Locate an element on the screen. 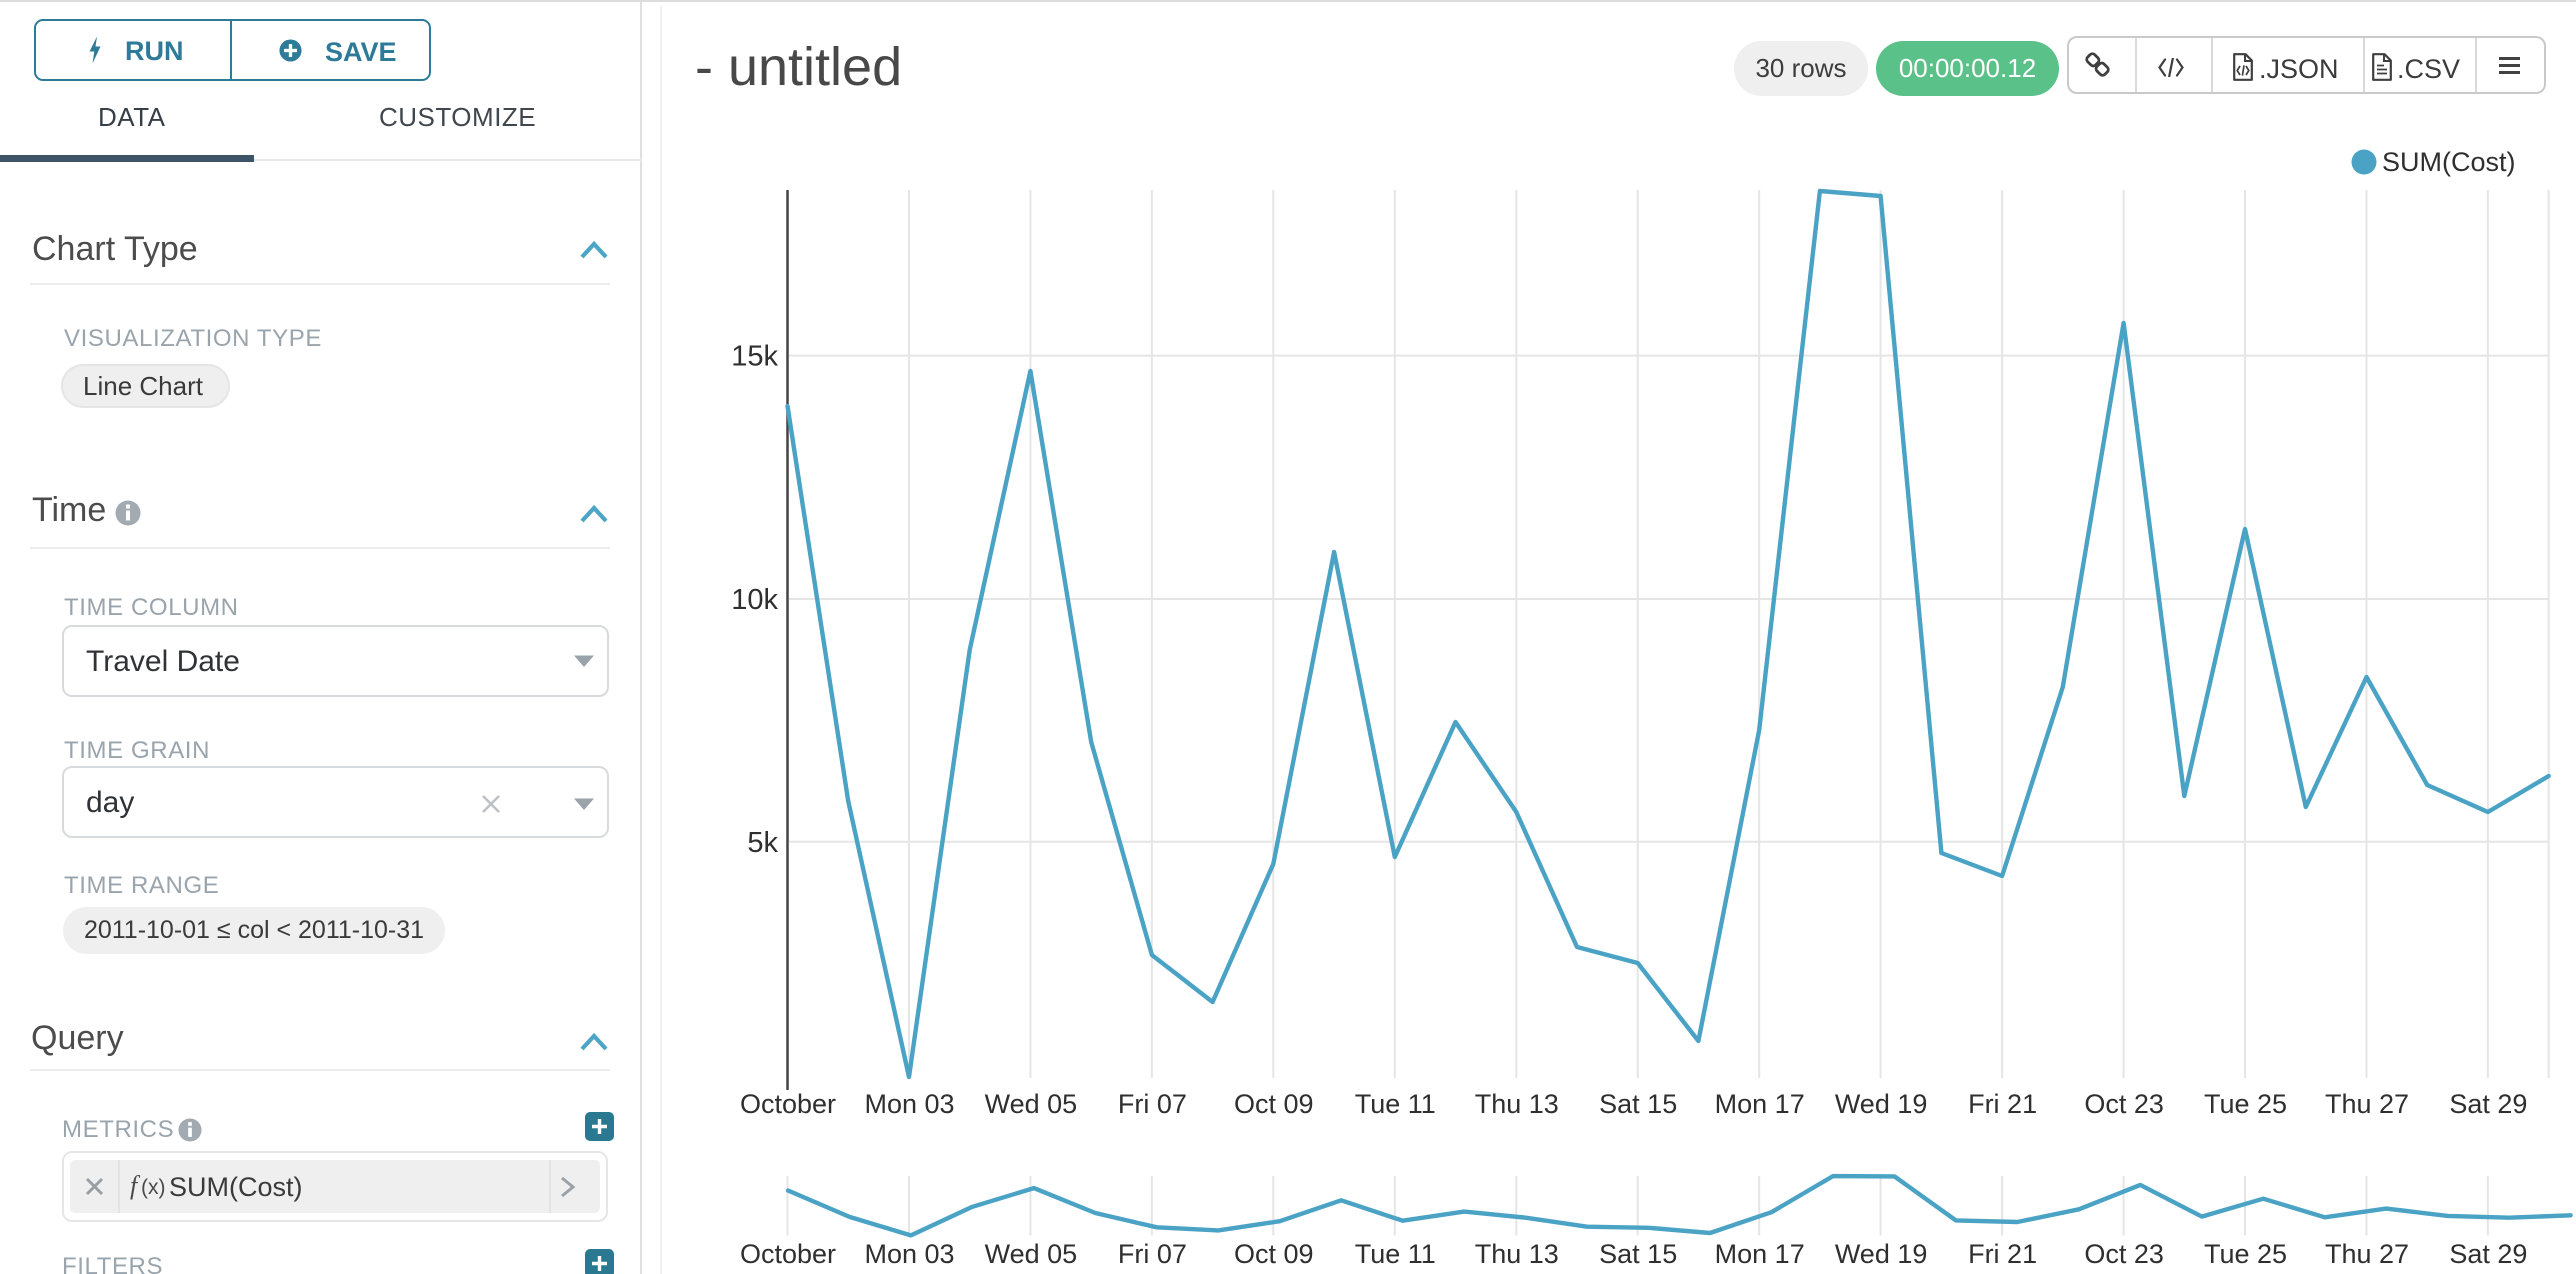  svg-text: 15k is located at coordinates (754, 357).